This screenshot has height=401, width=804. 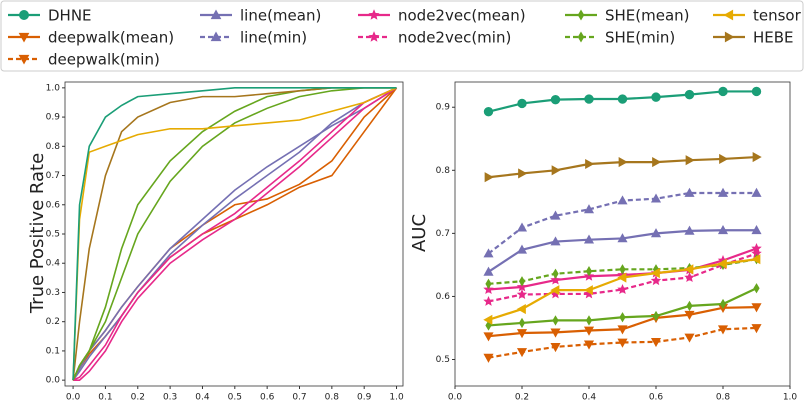 What do you see at coordinates (105, 397) in the screenshot?
I see `x-tick-label: 0.1` at bounding box center [105, 397].